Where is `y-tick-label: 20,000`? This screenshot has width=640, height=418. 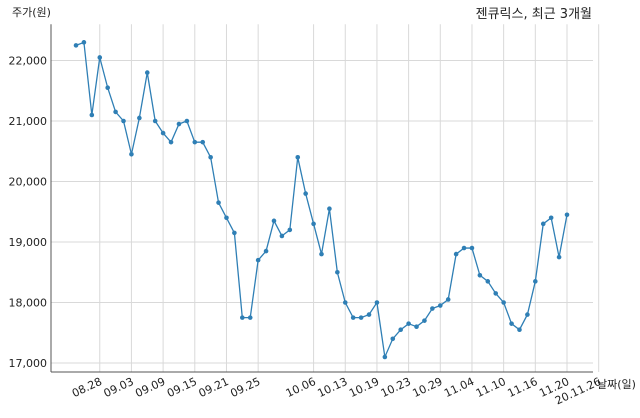
y-tick-label: 20,000 is located at coordinates (28, 182).